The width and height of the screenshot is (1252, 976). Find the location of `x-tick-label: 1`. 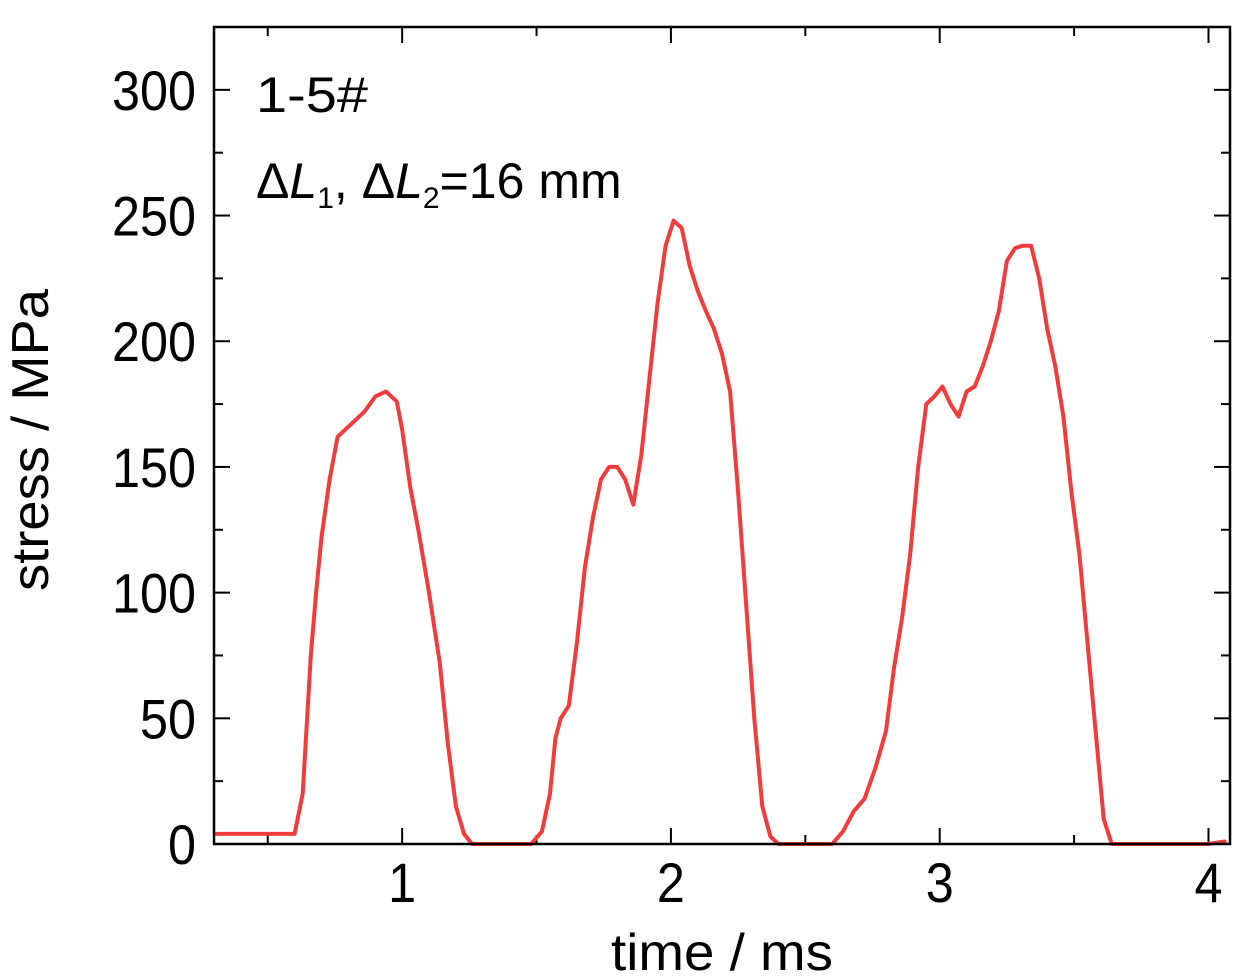

x-tick-label: 1 is located at coordinates (402, 882).